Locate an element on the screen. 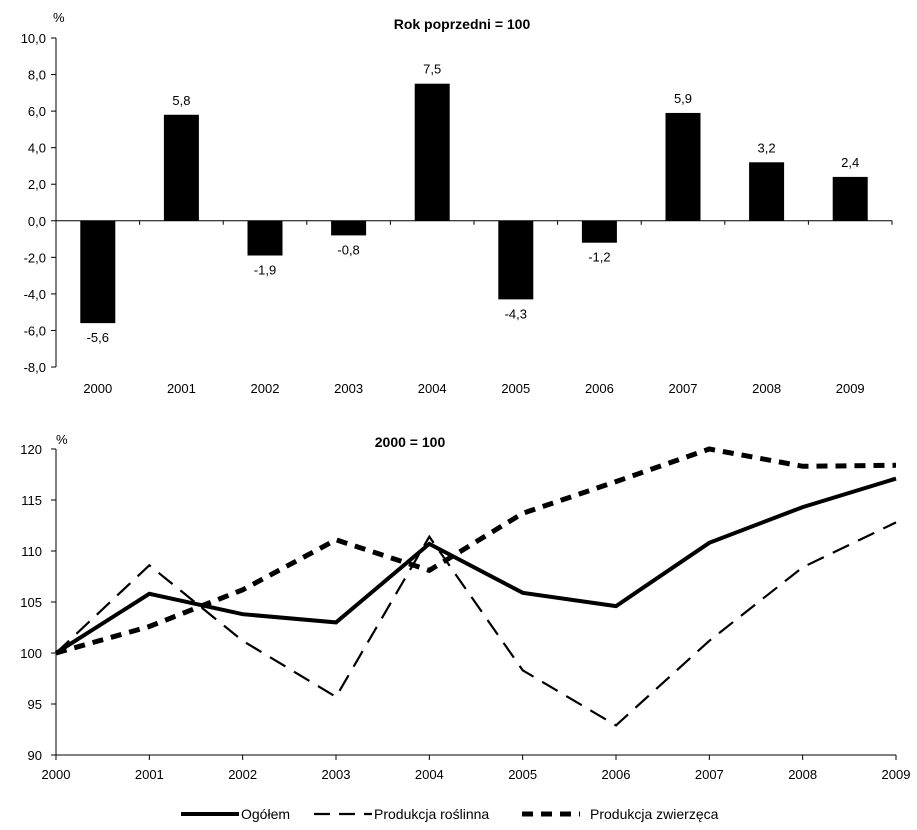 Image resolution: width=917 pixels, height=830 pixels. bar-data-label: 3,2 is located at coordinates (767, 147).